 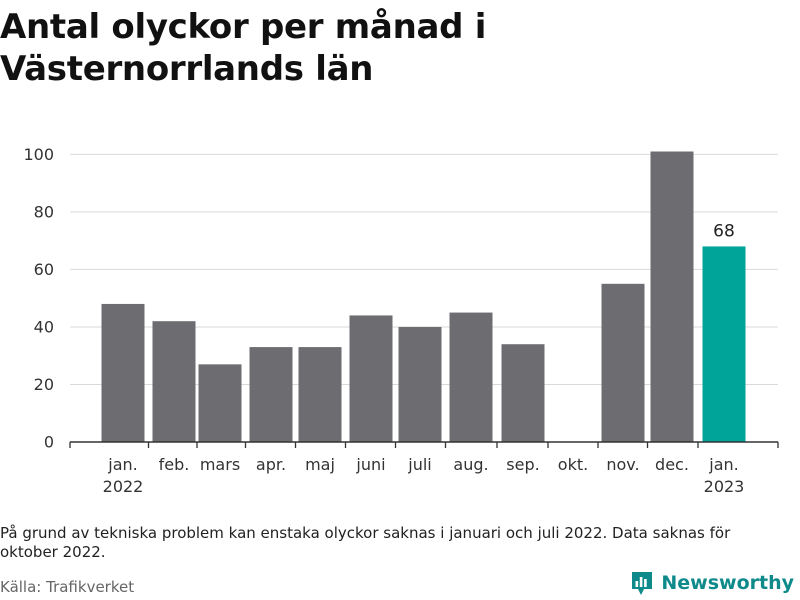 I want to click on x-tick-label: sep., so click(x=522, y=464).